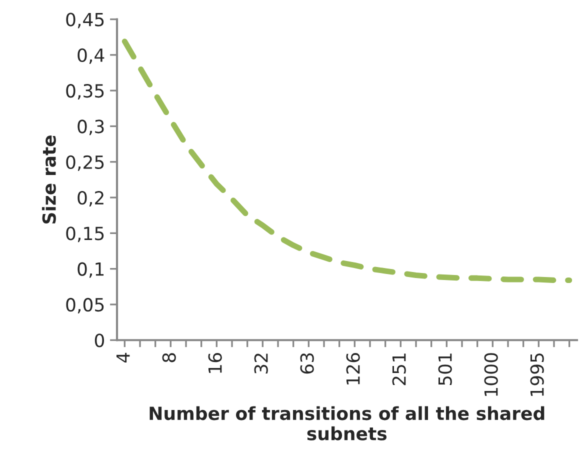 Image resolution: width=583 pixels, height=459 pixels. Describe the element at coordinates (85, 163) in the screenshot. I see `y-tick-label: 0,25` at that location.